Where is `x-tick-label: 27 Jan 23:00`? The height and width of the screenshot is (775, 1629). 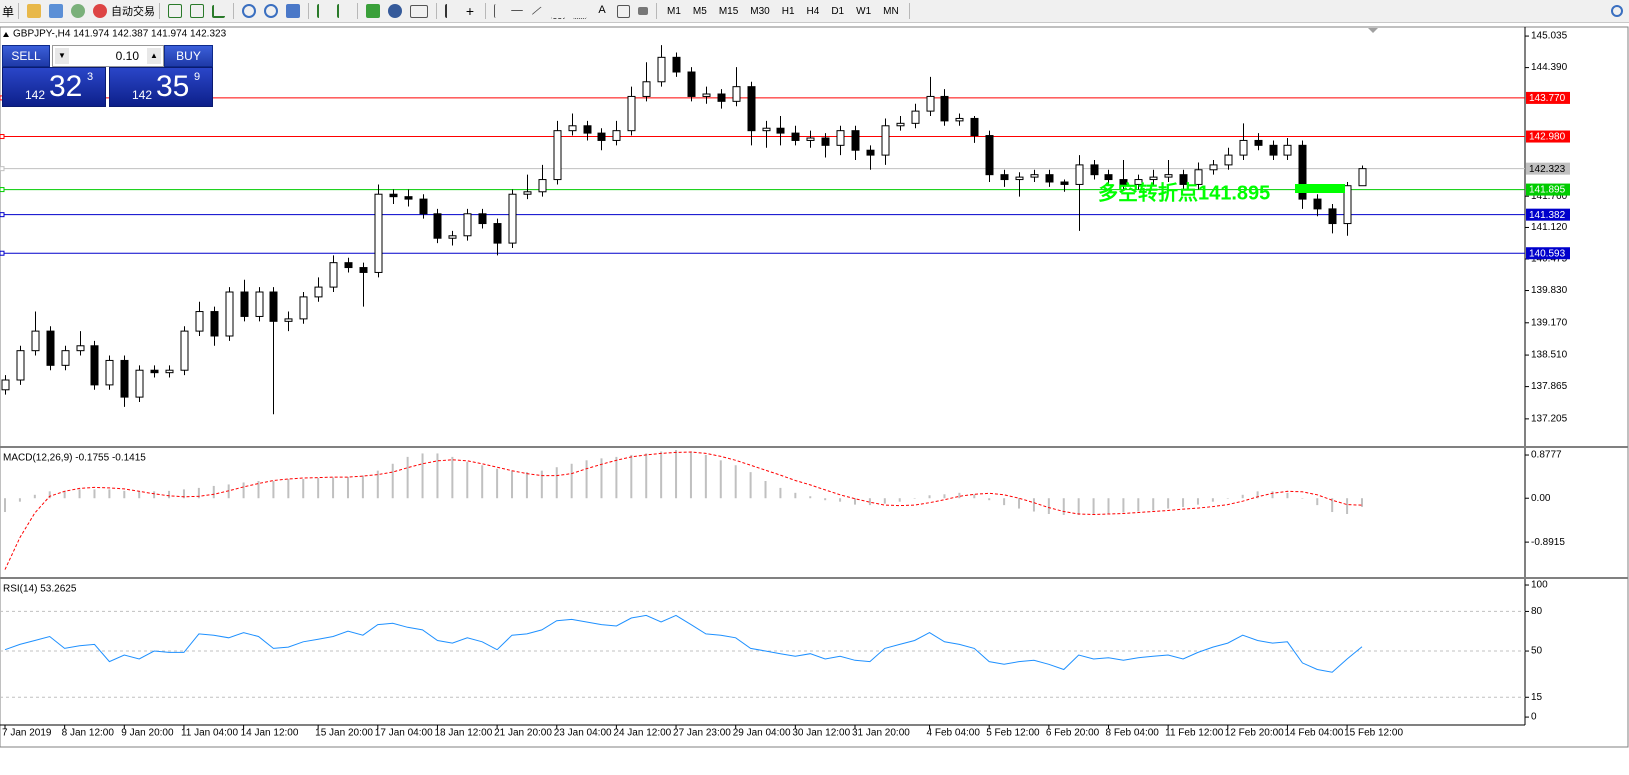 x-tick-label: 27 Jan 23:00 is located at coordinates (702, 733).